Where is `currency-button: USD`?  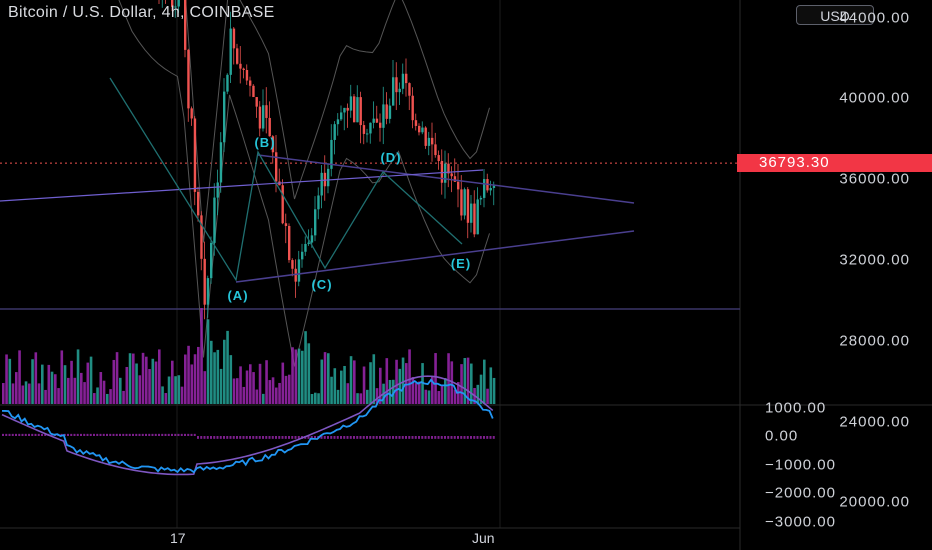 currency-button: USD is located at coordinates (835, 15).